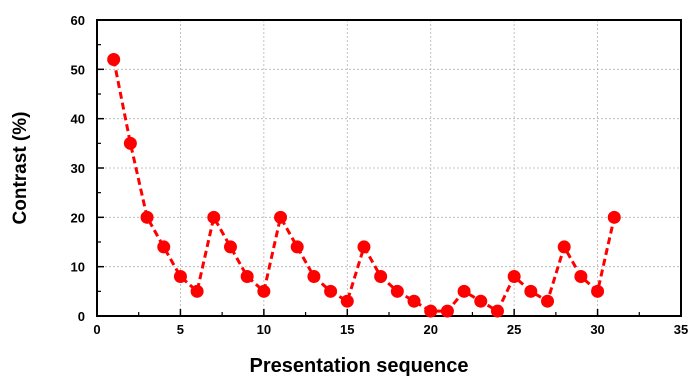  I want to click on x-tick-label: 0, so click(96, 329).